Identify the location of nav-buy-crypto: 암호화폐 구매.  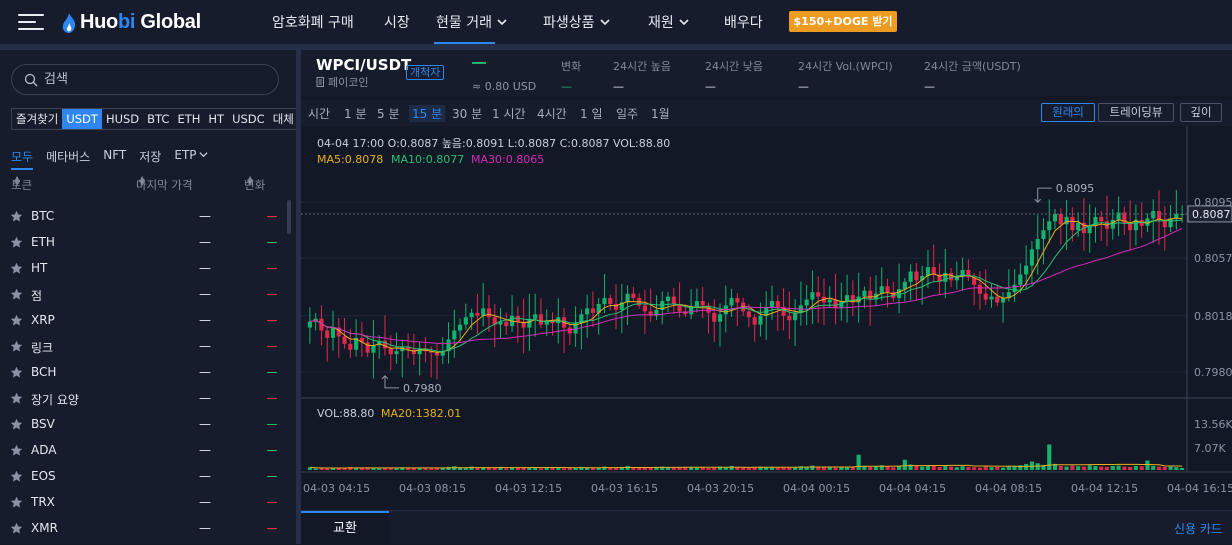
(313, 23).